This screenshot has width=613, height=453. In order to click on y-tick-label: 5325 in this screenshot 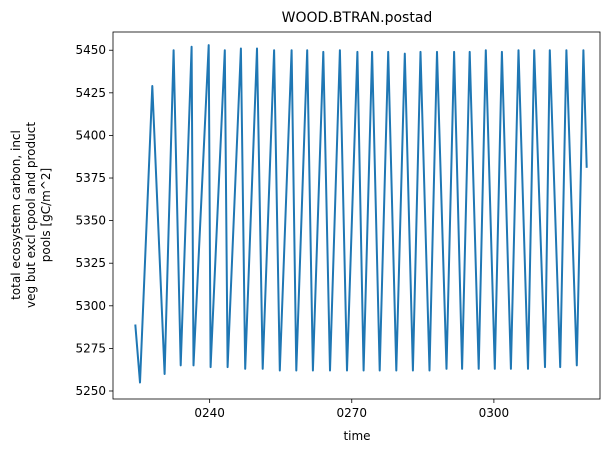, I will do `click(90, 263)`.